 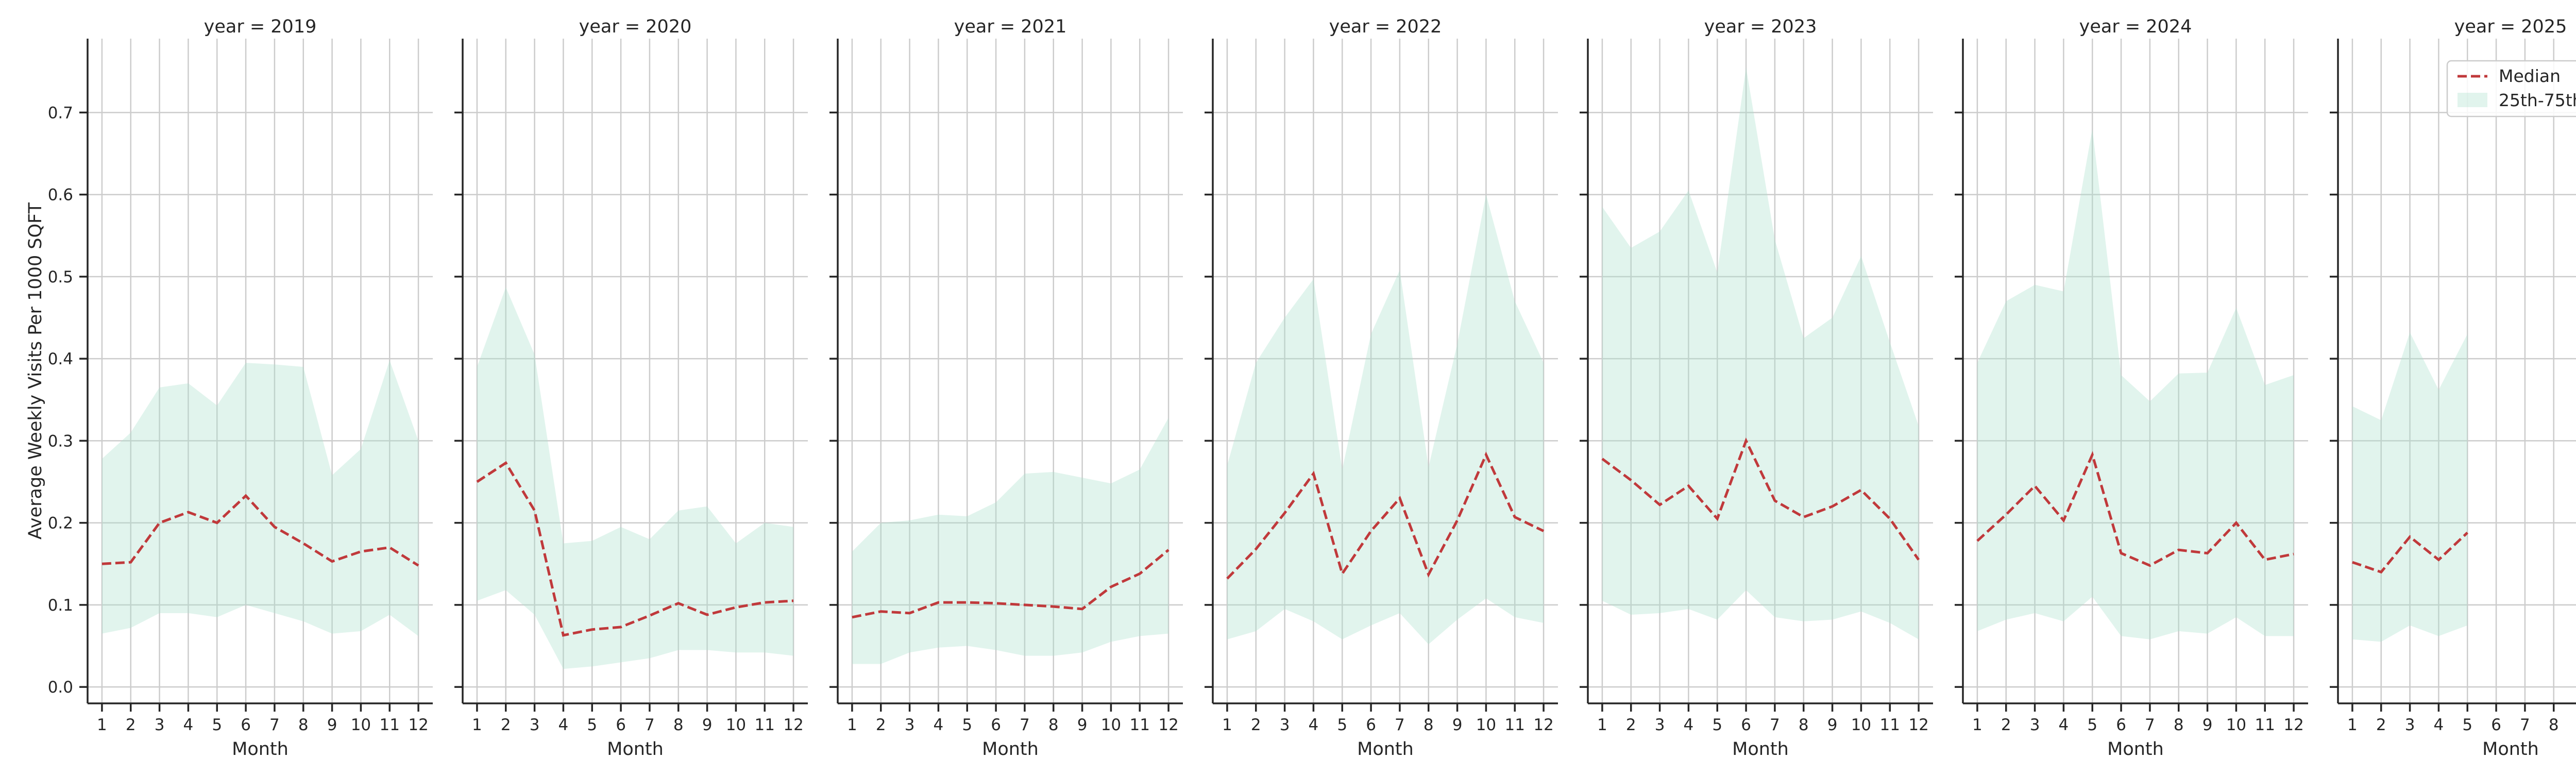 I want to click on panel-title: year = 2021, so click(x=1010, y=26).